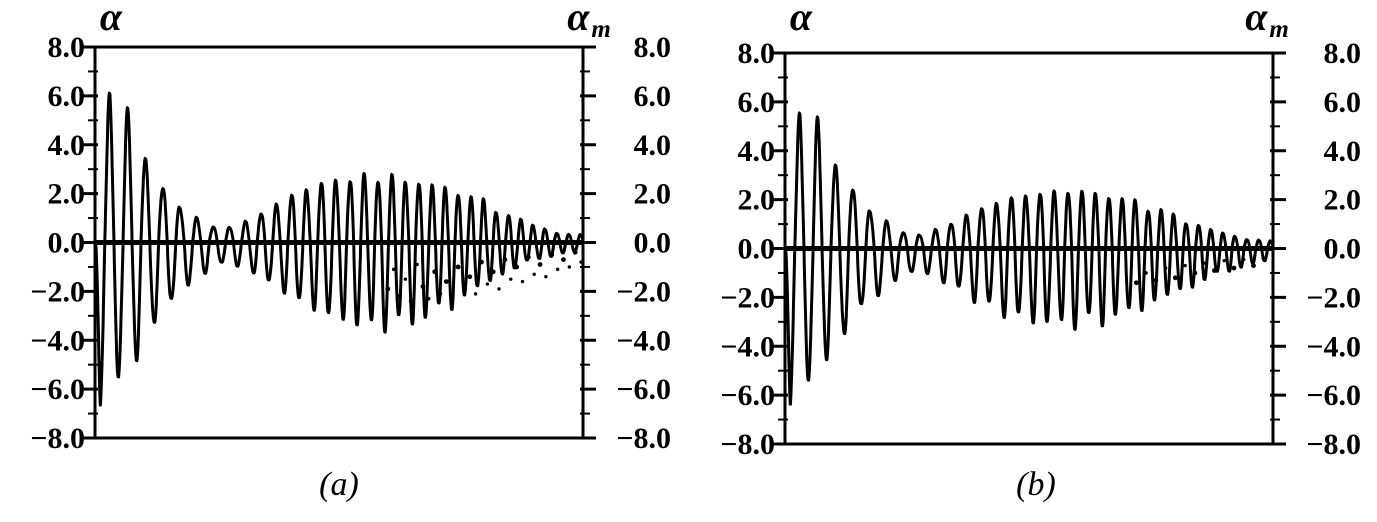 The height and width of the screenshot is (522, 1377). I want to click on panel-a-right-axis-label: αm, so click(589, 21).